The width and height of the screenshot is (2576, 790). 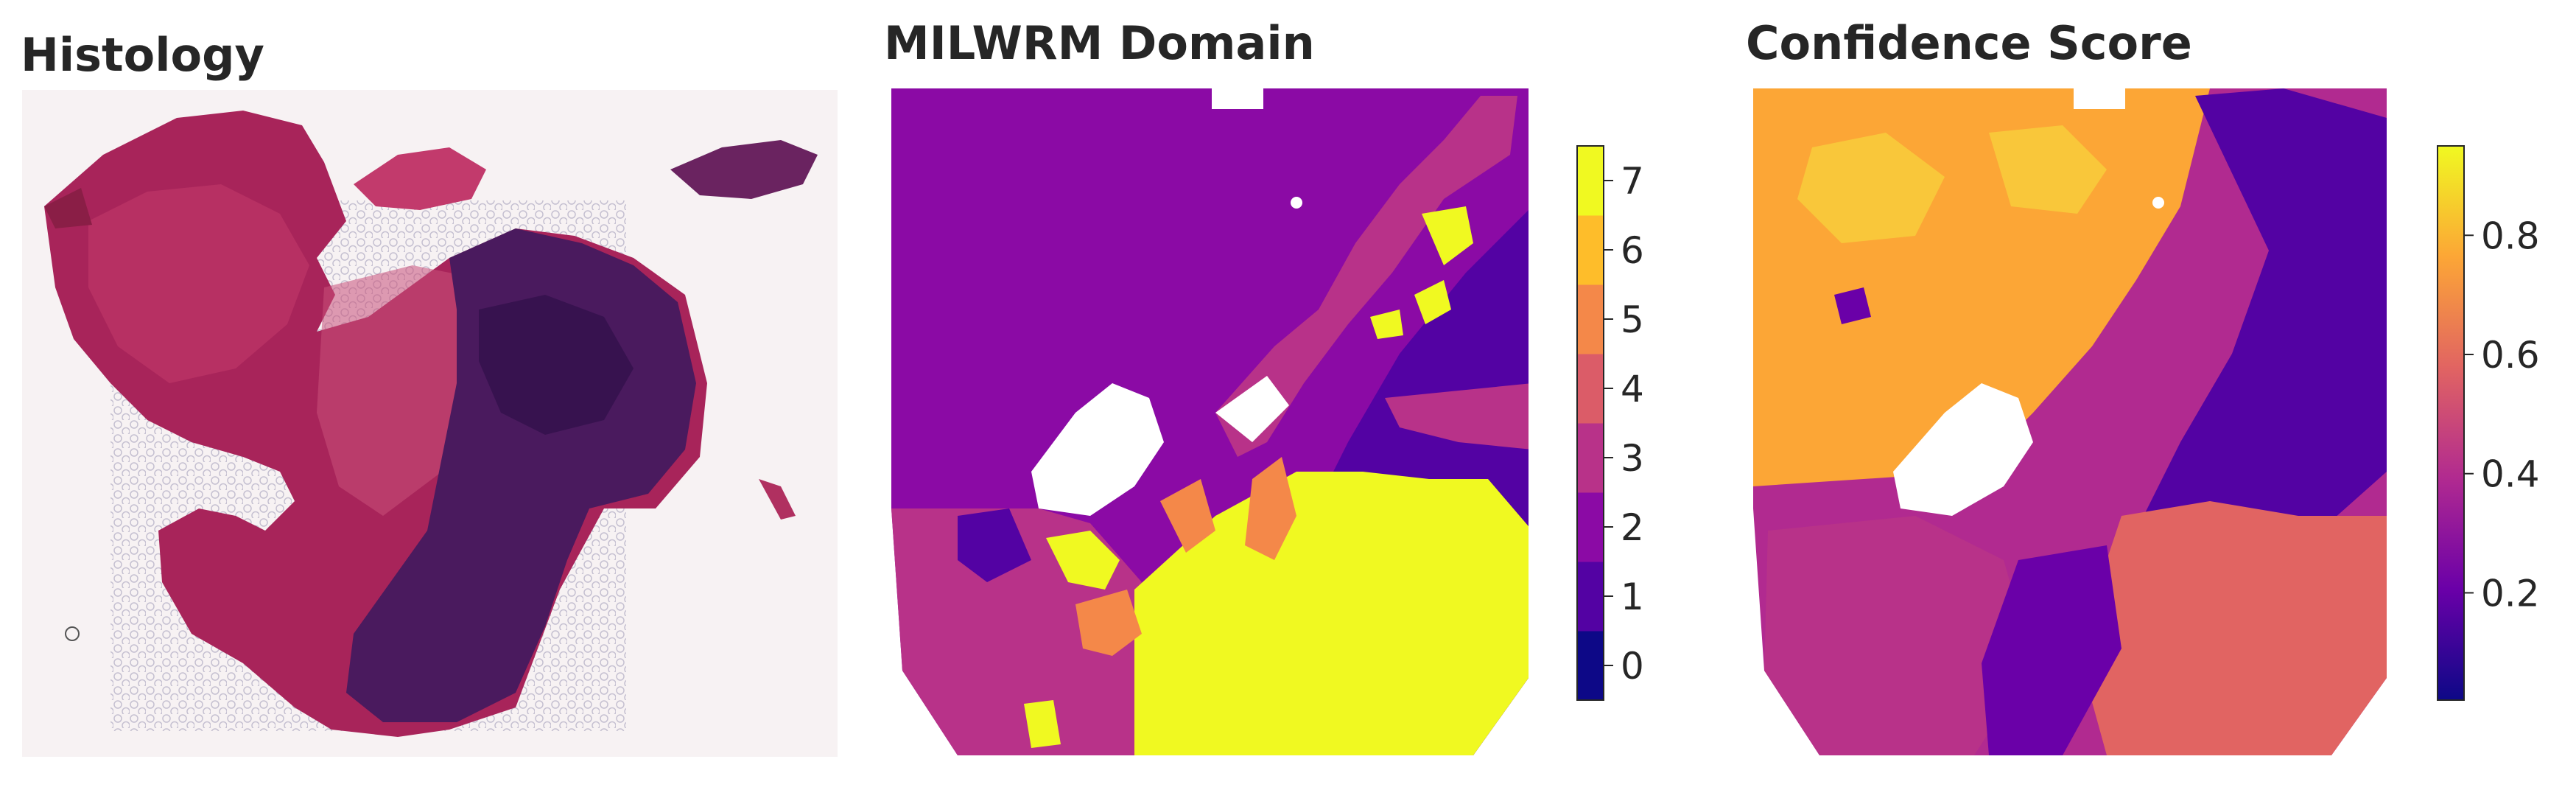 What do you see at coordinates (1432, 302) in the screenshot?
I see `domain-yellow-spots-b` at bounding box center [1432, 302].